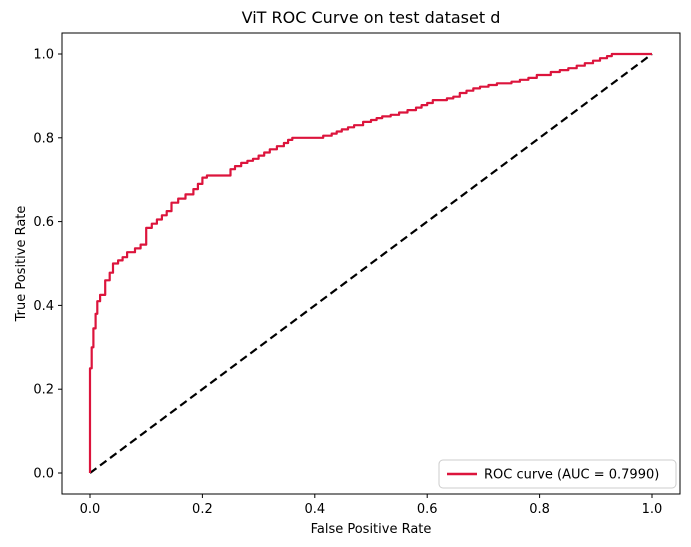 This screenshot has height=547, width=691. I want to click on x-tick-label: 0.4, so click(314, 509).